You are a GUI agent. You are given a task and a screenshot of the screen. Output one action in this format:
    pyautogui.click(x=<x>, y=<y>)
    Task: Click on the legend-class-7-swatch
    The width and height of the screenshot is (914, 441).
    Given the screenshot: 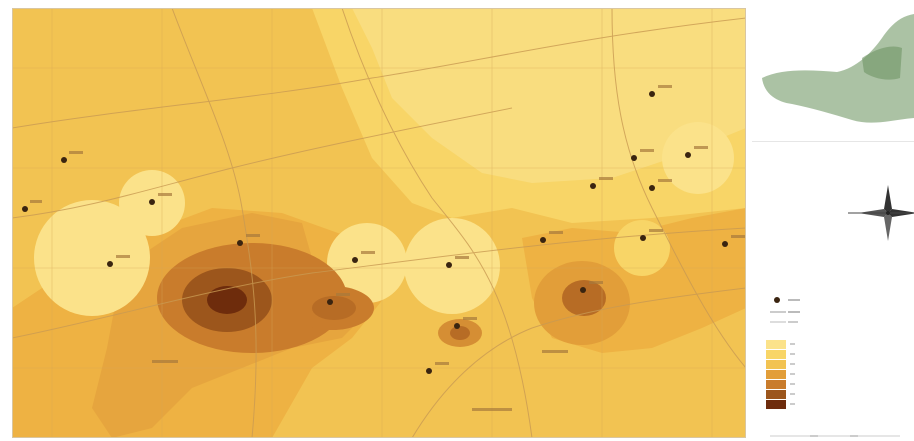 What is the action you would take?
    pyautogui.click(x=776, y=404)
    